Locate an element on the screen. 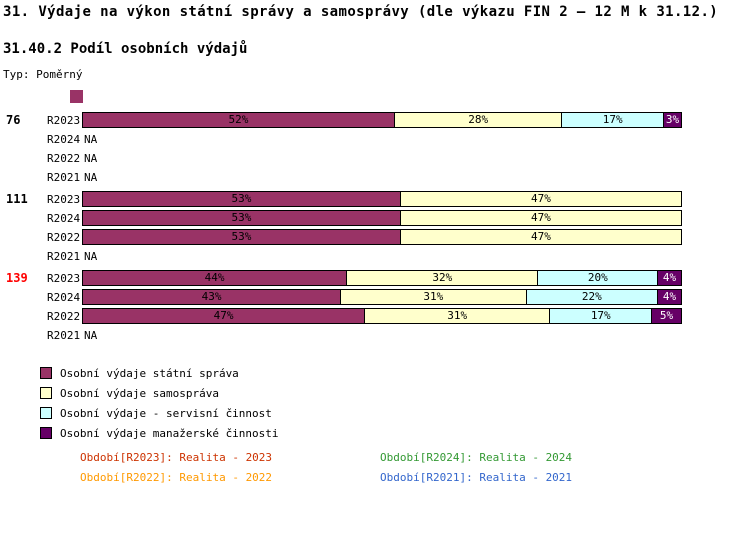 This screenshot has height=538, width=750. stacked-bar: 44% 32% 20% 4% is located at coordinates (382, 278).